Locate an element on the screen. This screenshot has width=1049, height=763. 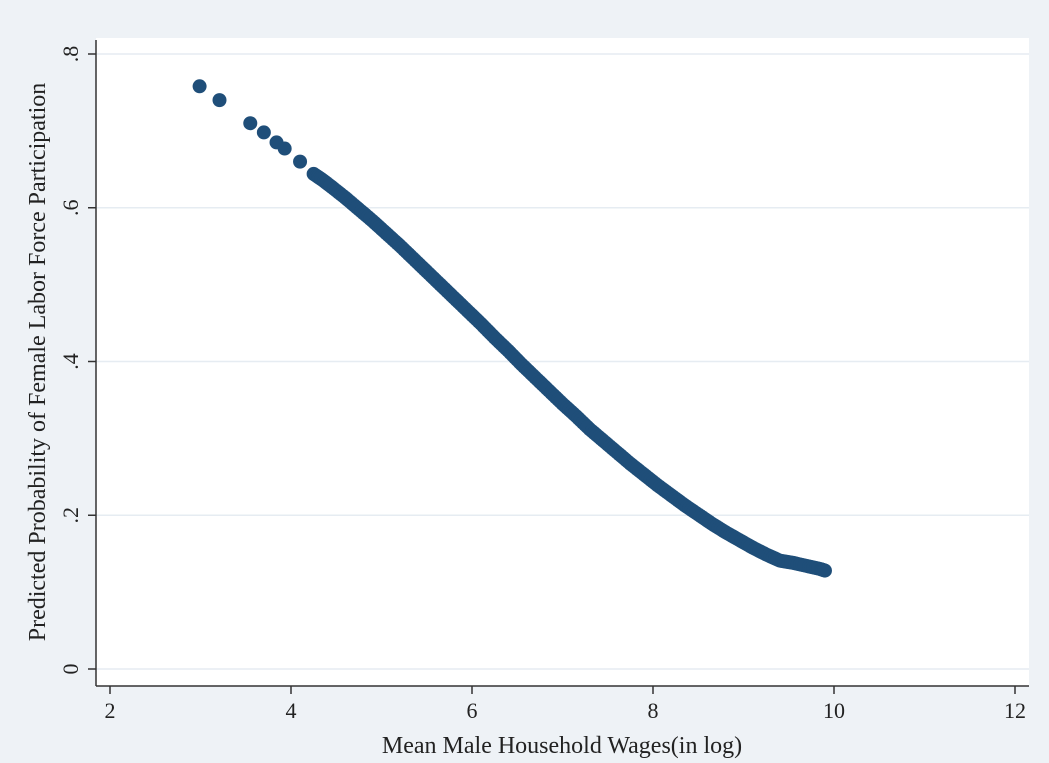
y-ticks: 0 .2 .4 .6 .8 is located at coordinates (77, 360).